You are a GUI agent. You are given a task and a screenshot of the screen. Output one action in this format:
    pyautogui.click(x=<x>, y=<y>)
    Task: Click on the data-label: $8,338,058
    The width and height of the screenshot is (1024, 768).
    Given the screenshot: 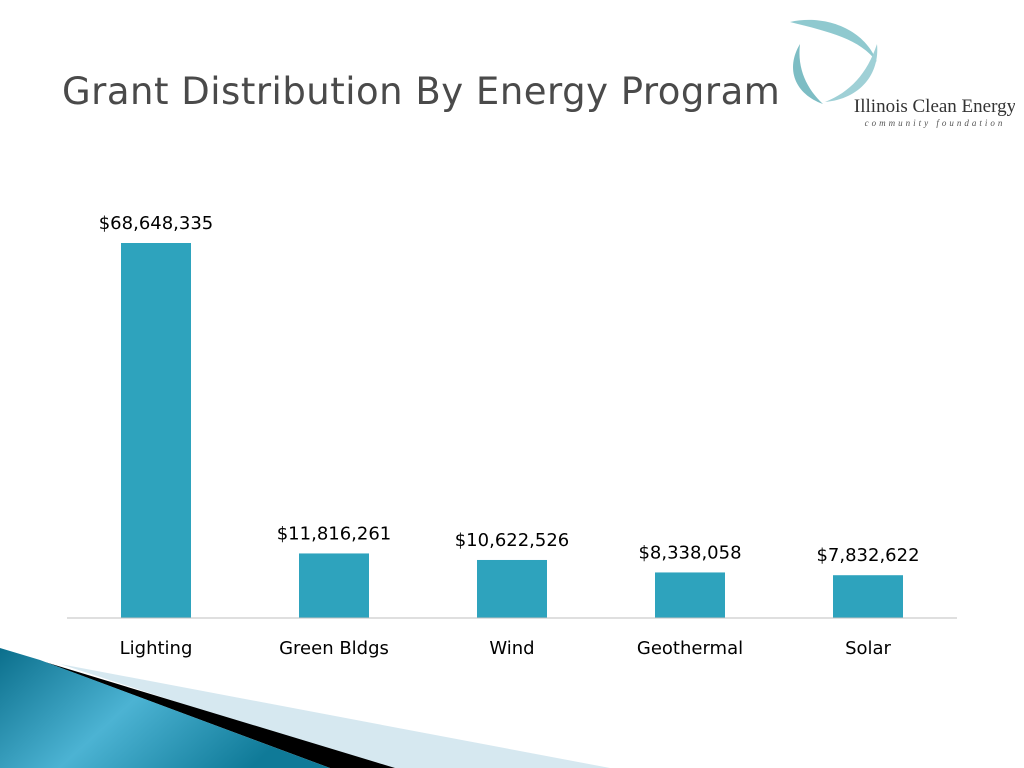 What is the action you would take?
    pyautogui.click(x=689, y=552)
    